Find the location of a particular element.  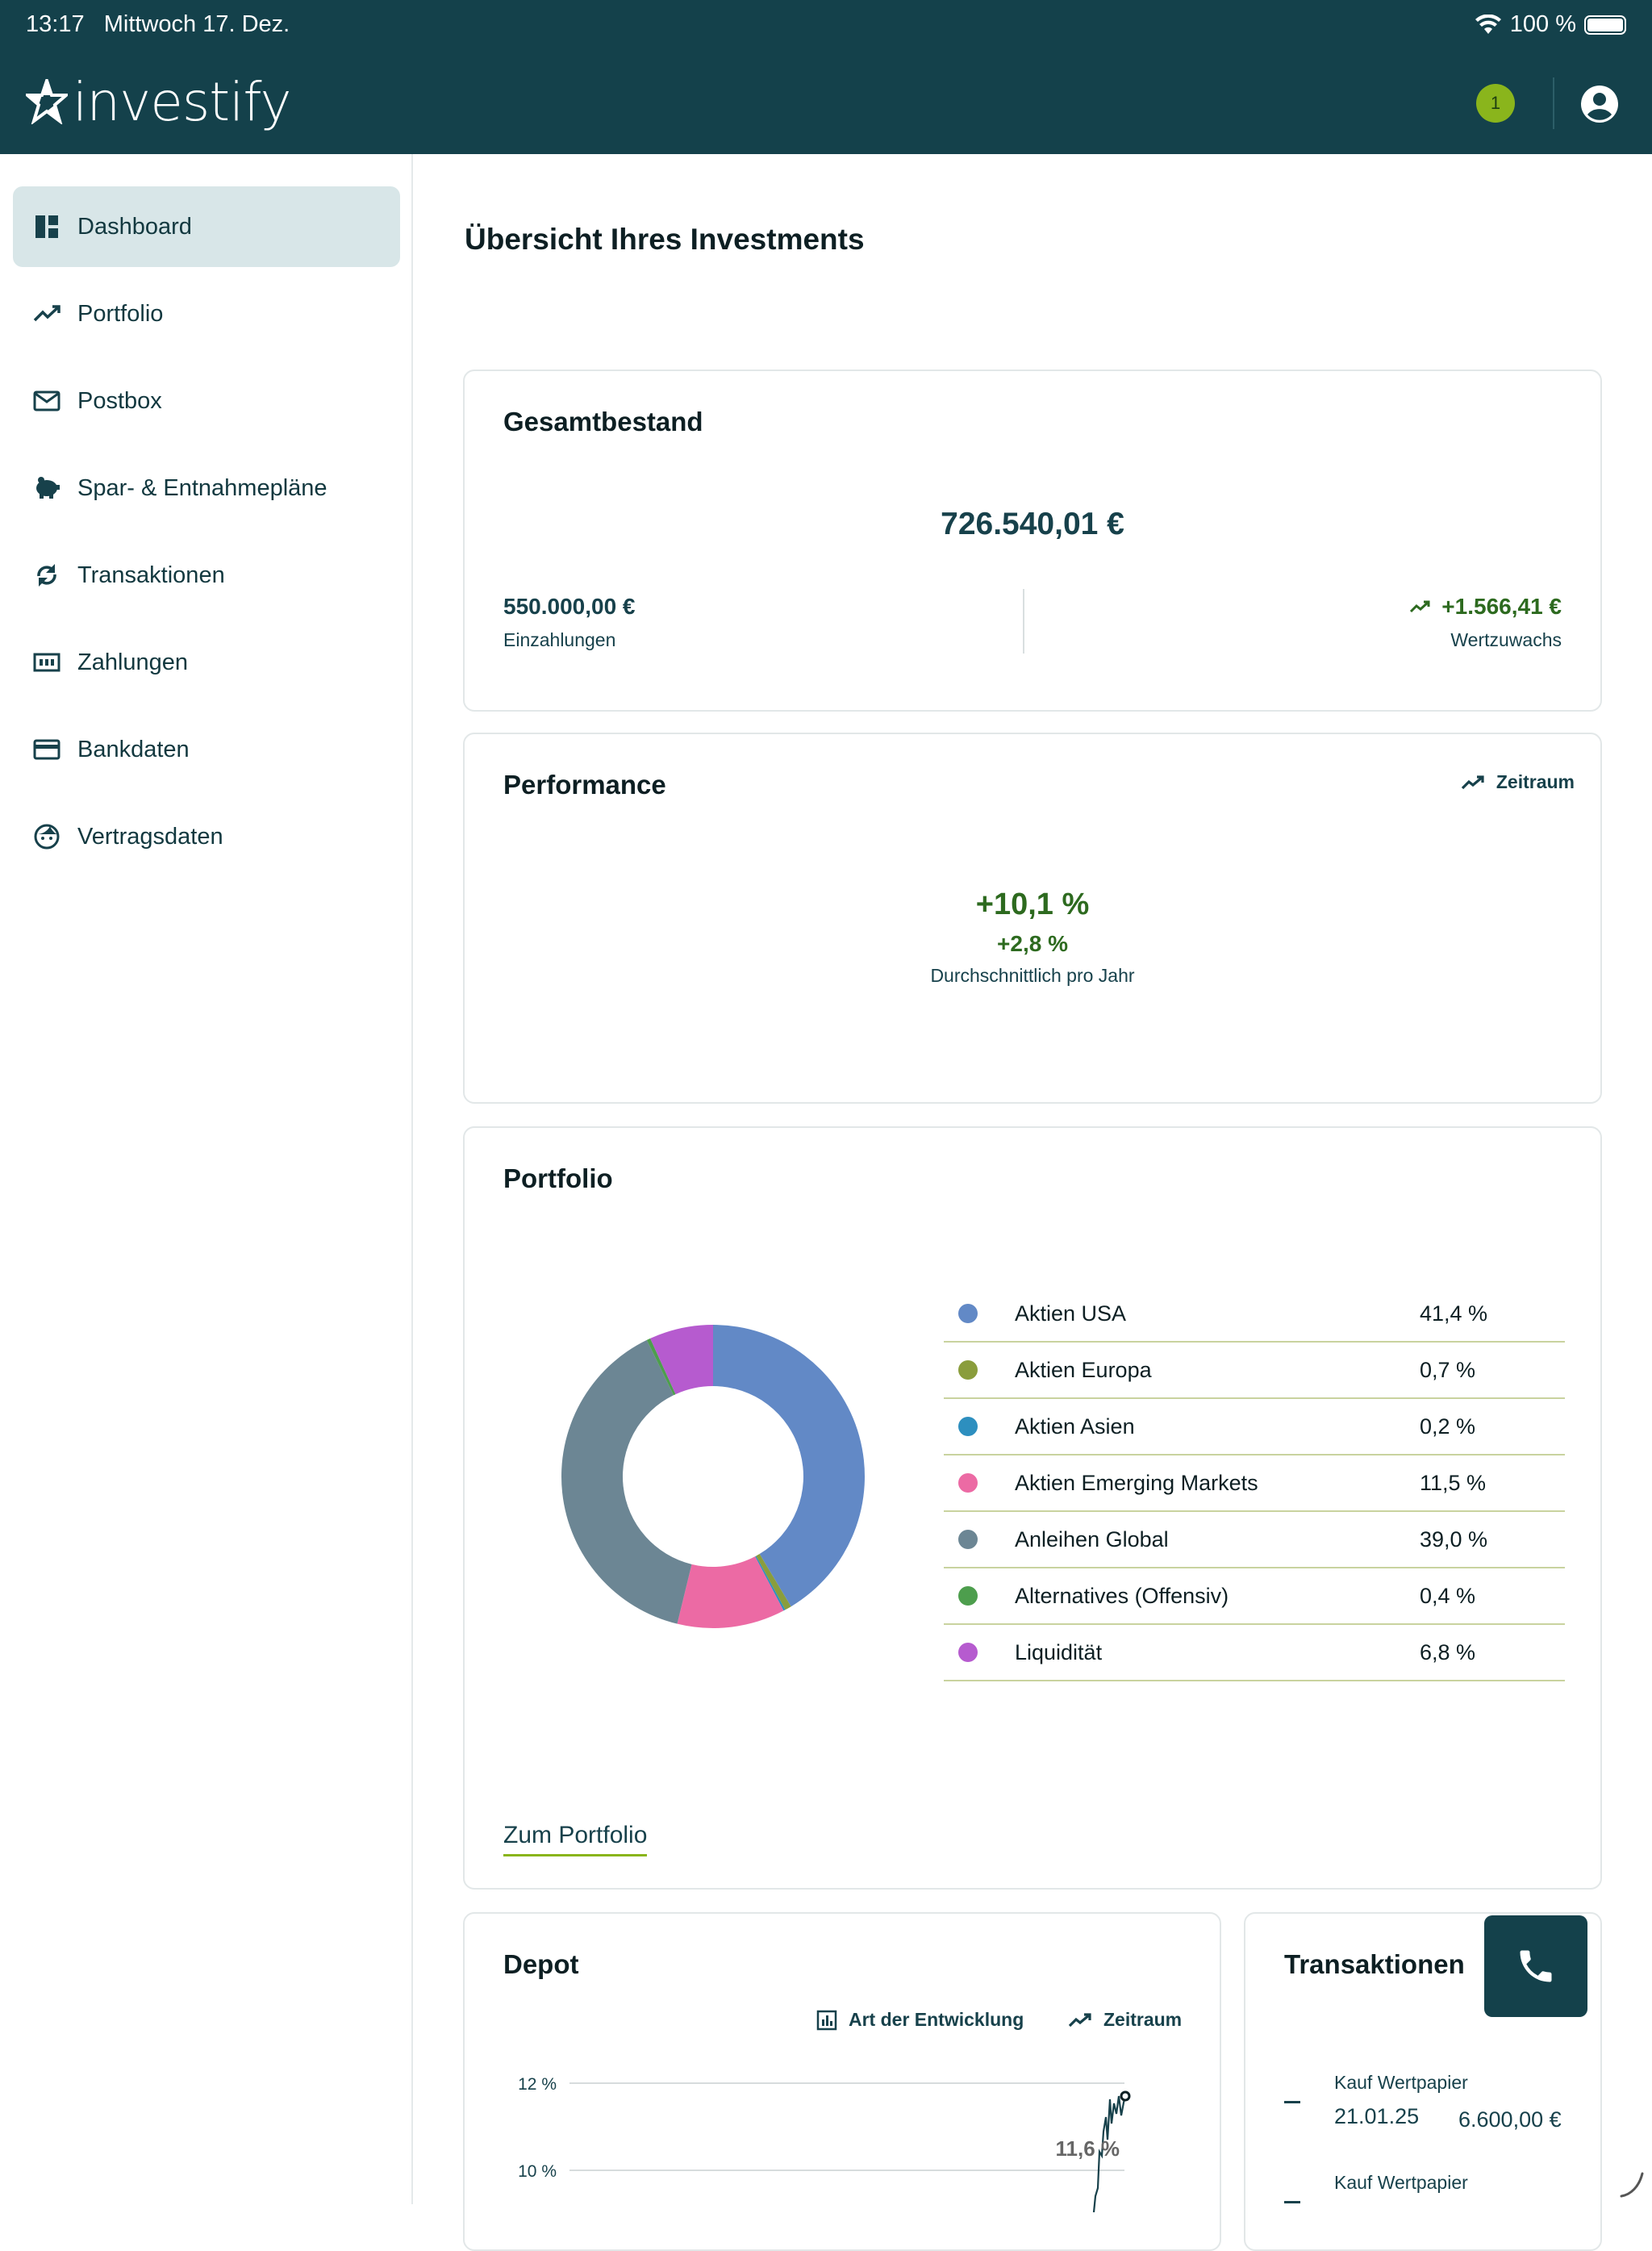

development-type-selector: Art der Entwicklung is located at coordinates (920, 2020).